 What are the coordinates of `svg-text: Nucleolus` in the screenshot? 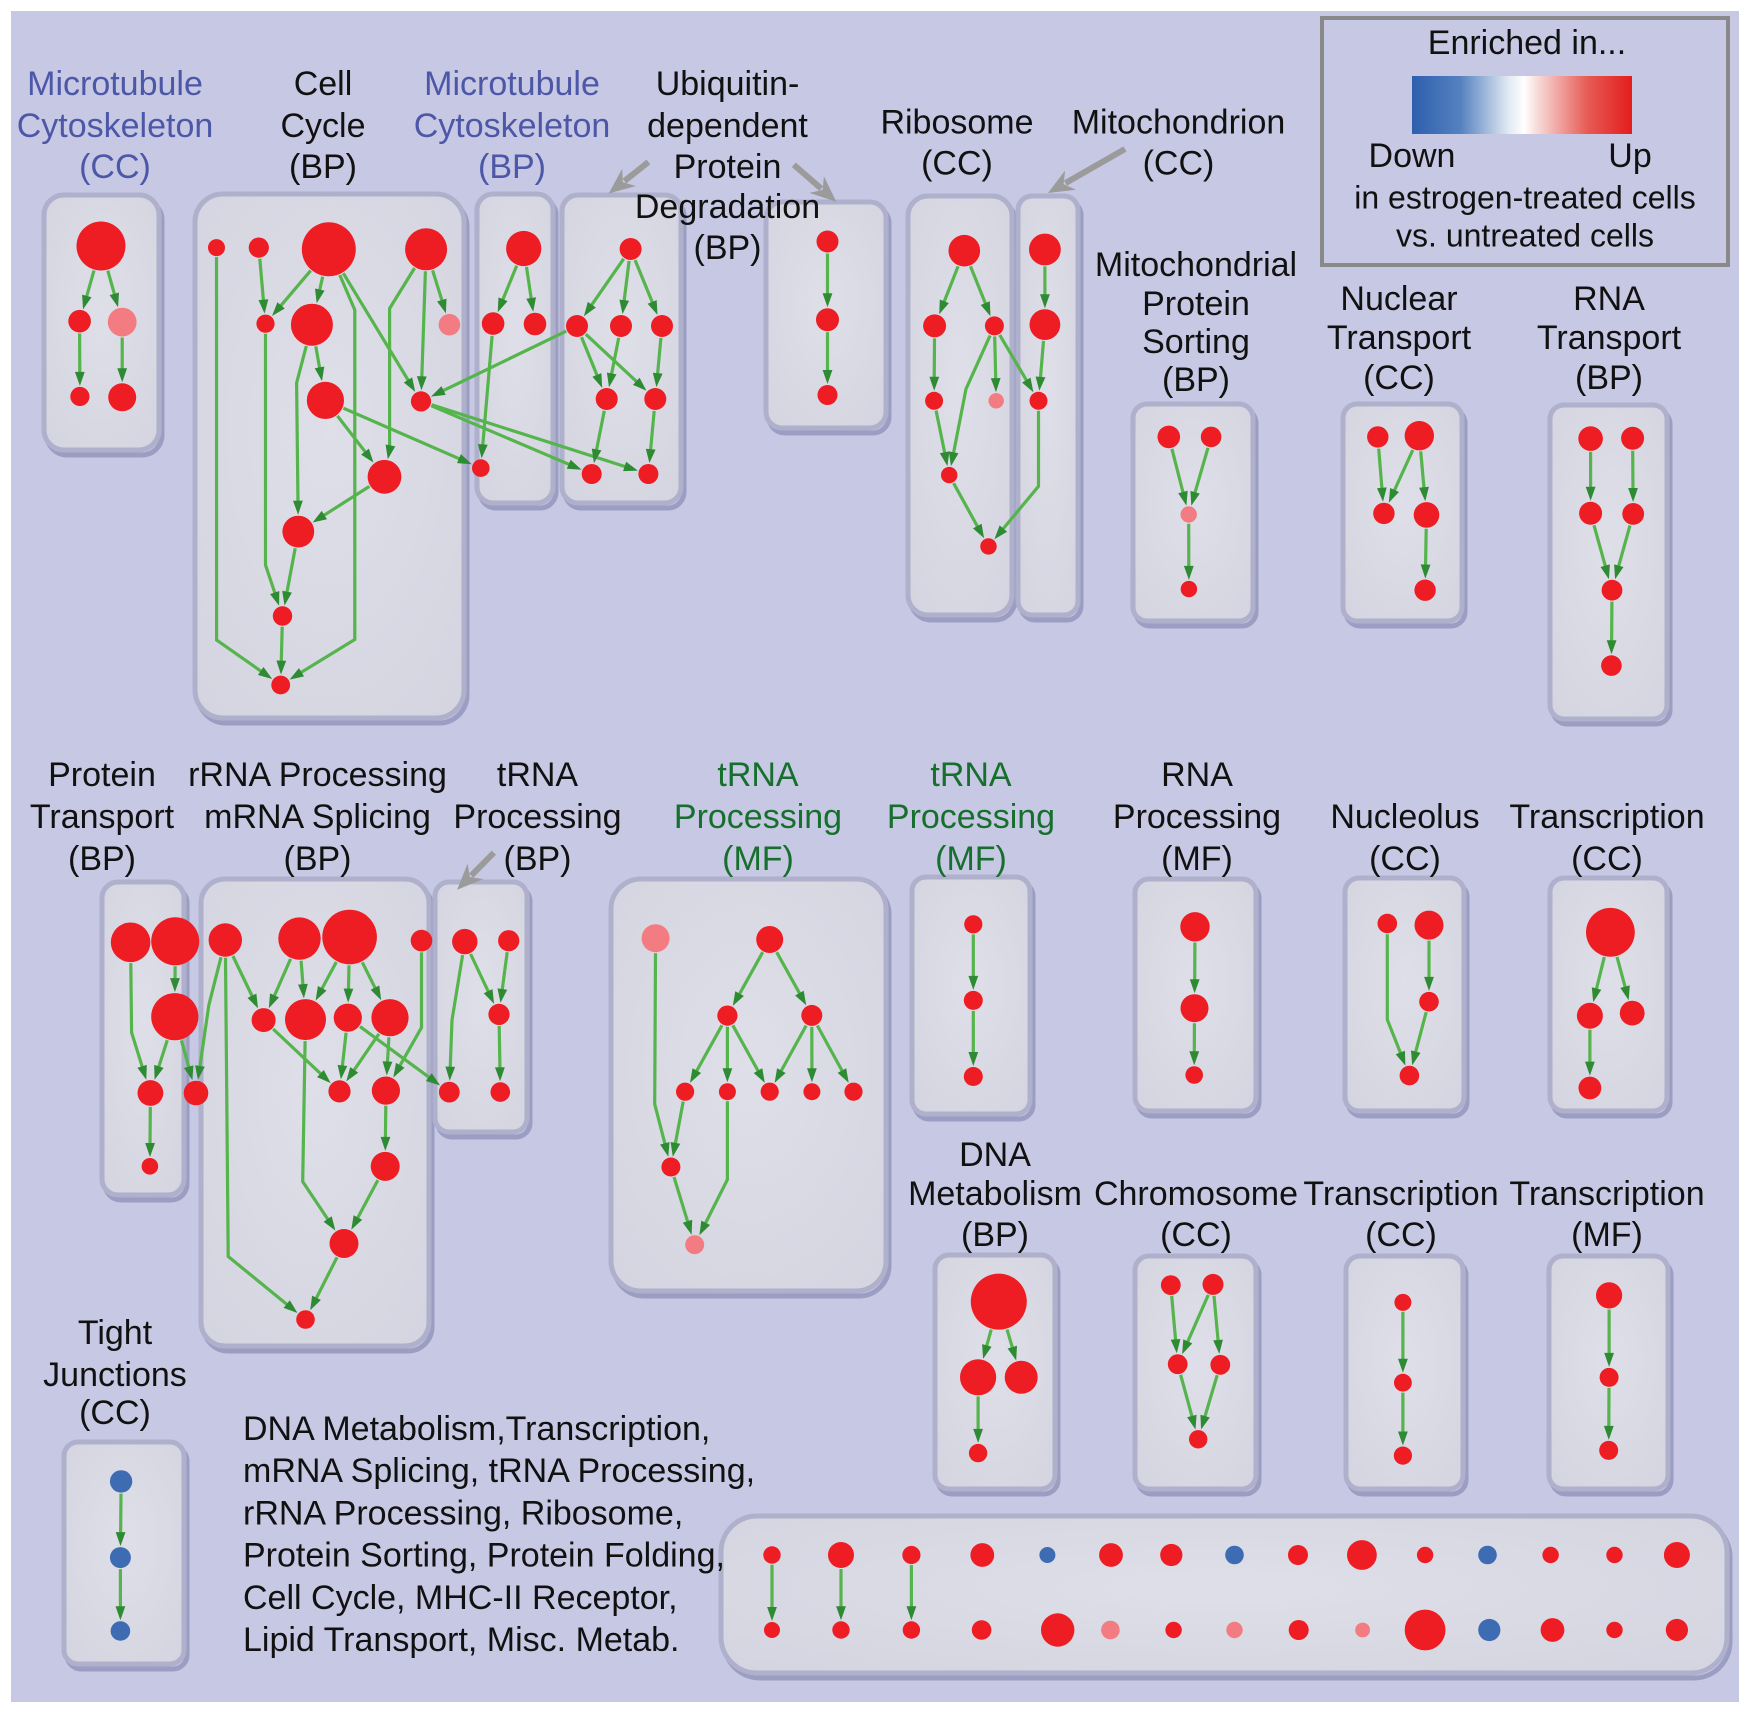 It's located at (1404, 817).